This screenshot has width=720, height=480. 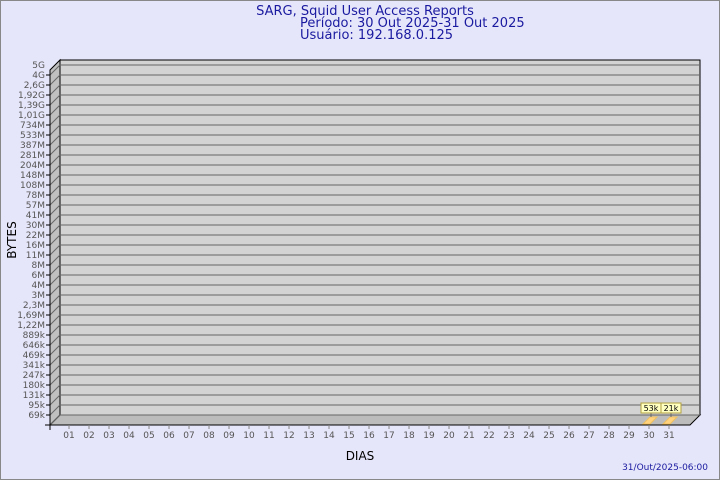 I want to click on y-tick-label: 889k, so click(x=34, y=336).